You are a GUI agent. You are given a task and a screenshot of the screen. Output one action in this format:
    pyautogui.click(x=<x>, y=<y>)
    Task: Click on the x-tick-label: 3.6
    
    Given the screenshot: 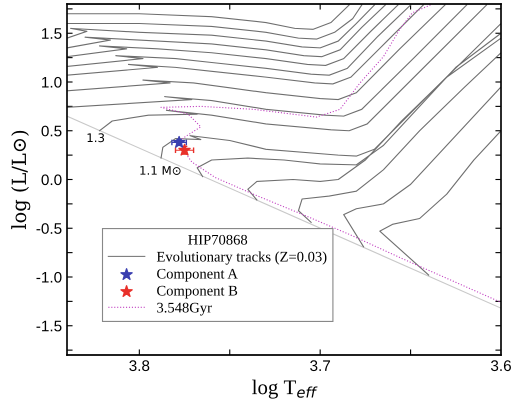 What is the action you would take?
    pyautogui.click(x=500, y=366)
    